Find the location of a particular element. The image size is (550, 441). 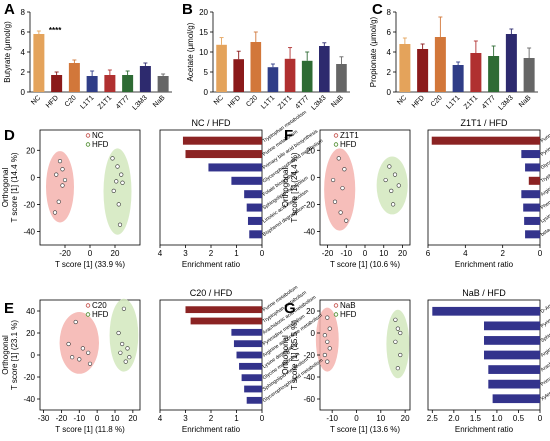

bar-NC is located at coordinates (221, 68).